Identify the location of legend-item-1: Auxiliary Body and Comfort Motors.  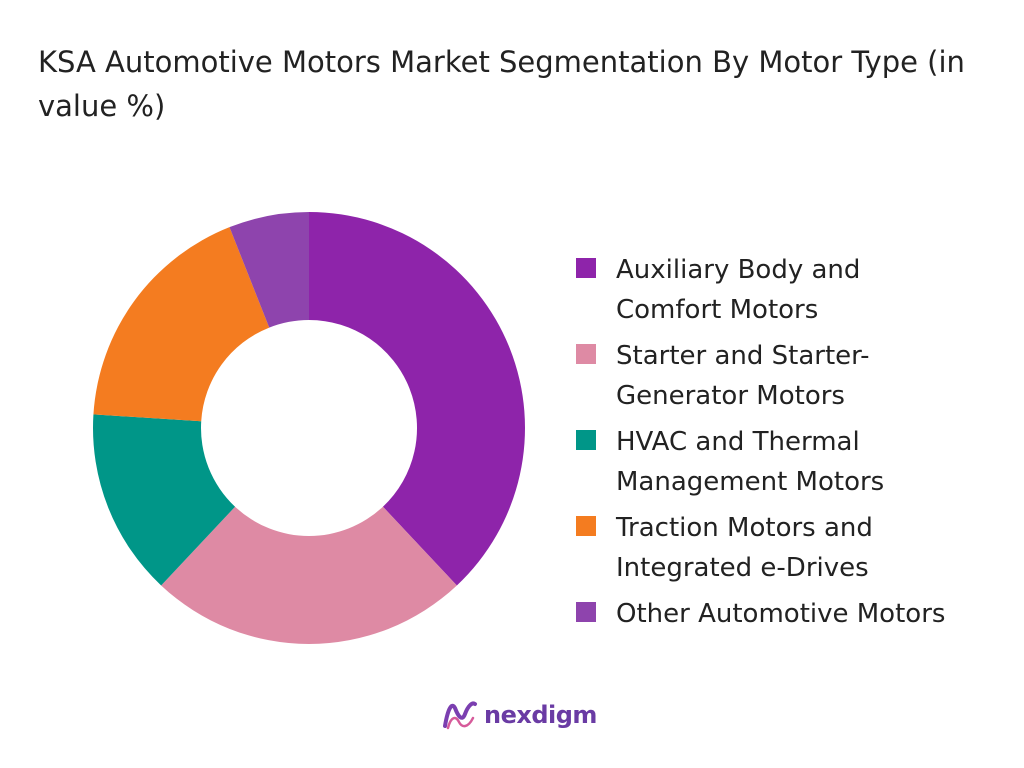
(796, 290).